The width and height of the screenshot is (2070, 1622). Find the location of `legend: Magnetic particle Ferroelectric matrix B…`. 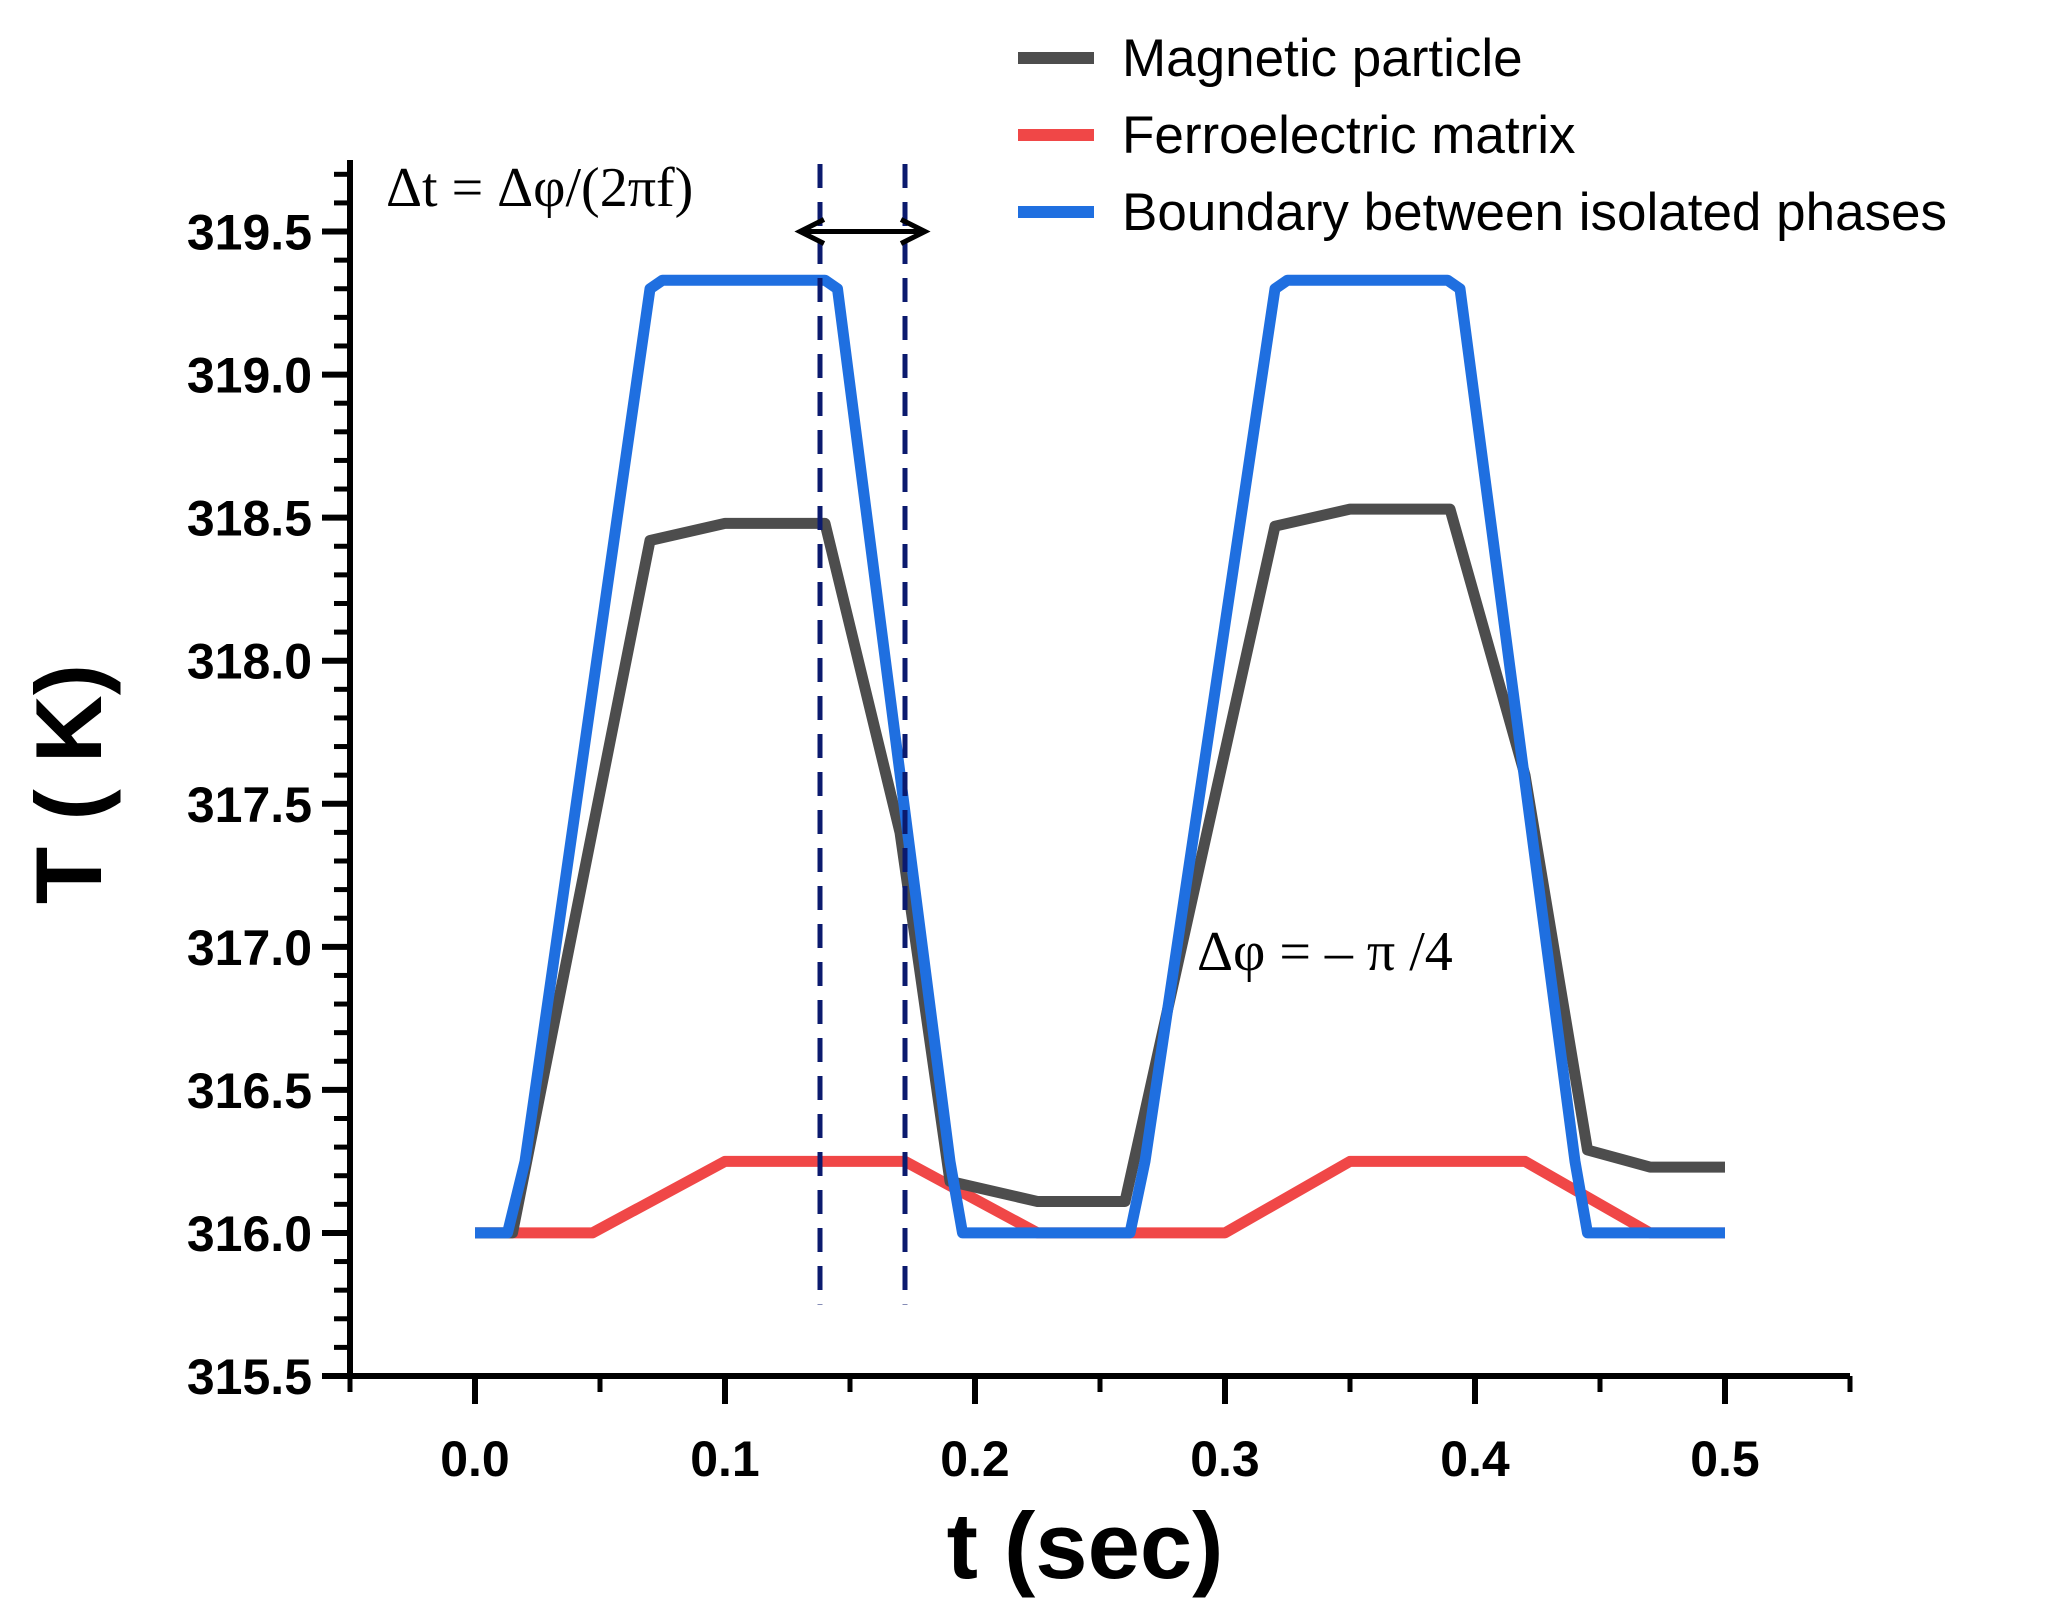

legend: Magnetic particle Ferroelectric matrix B… is located at coordinates (1482, 135).